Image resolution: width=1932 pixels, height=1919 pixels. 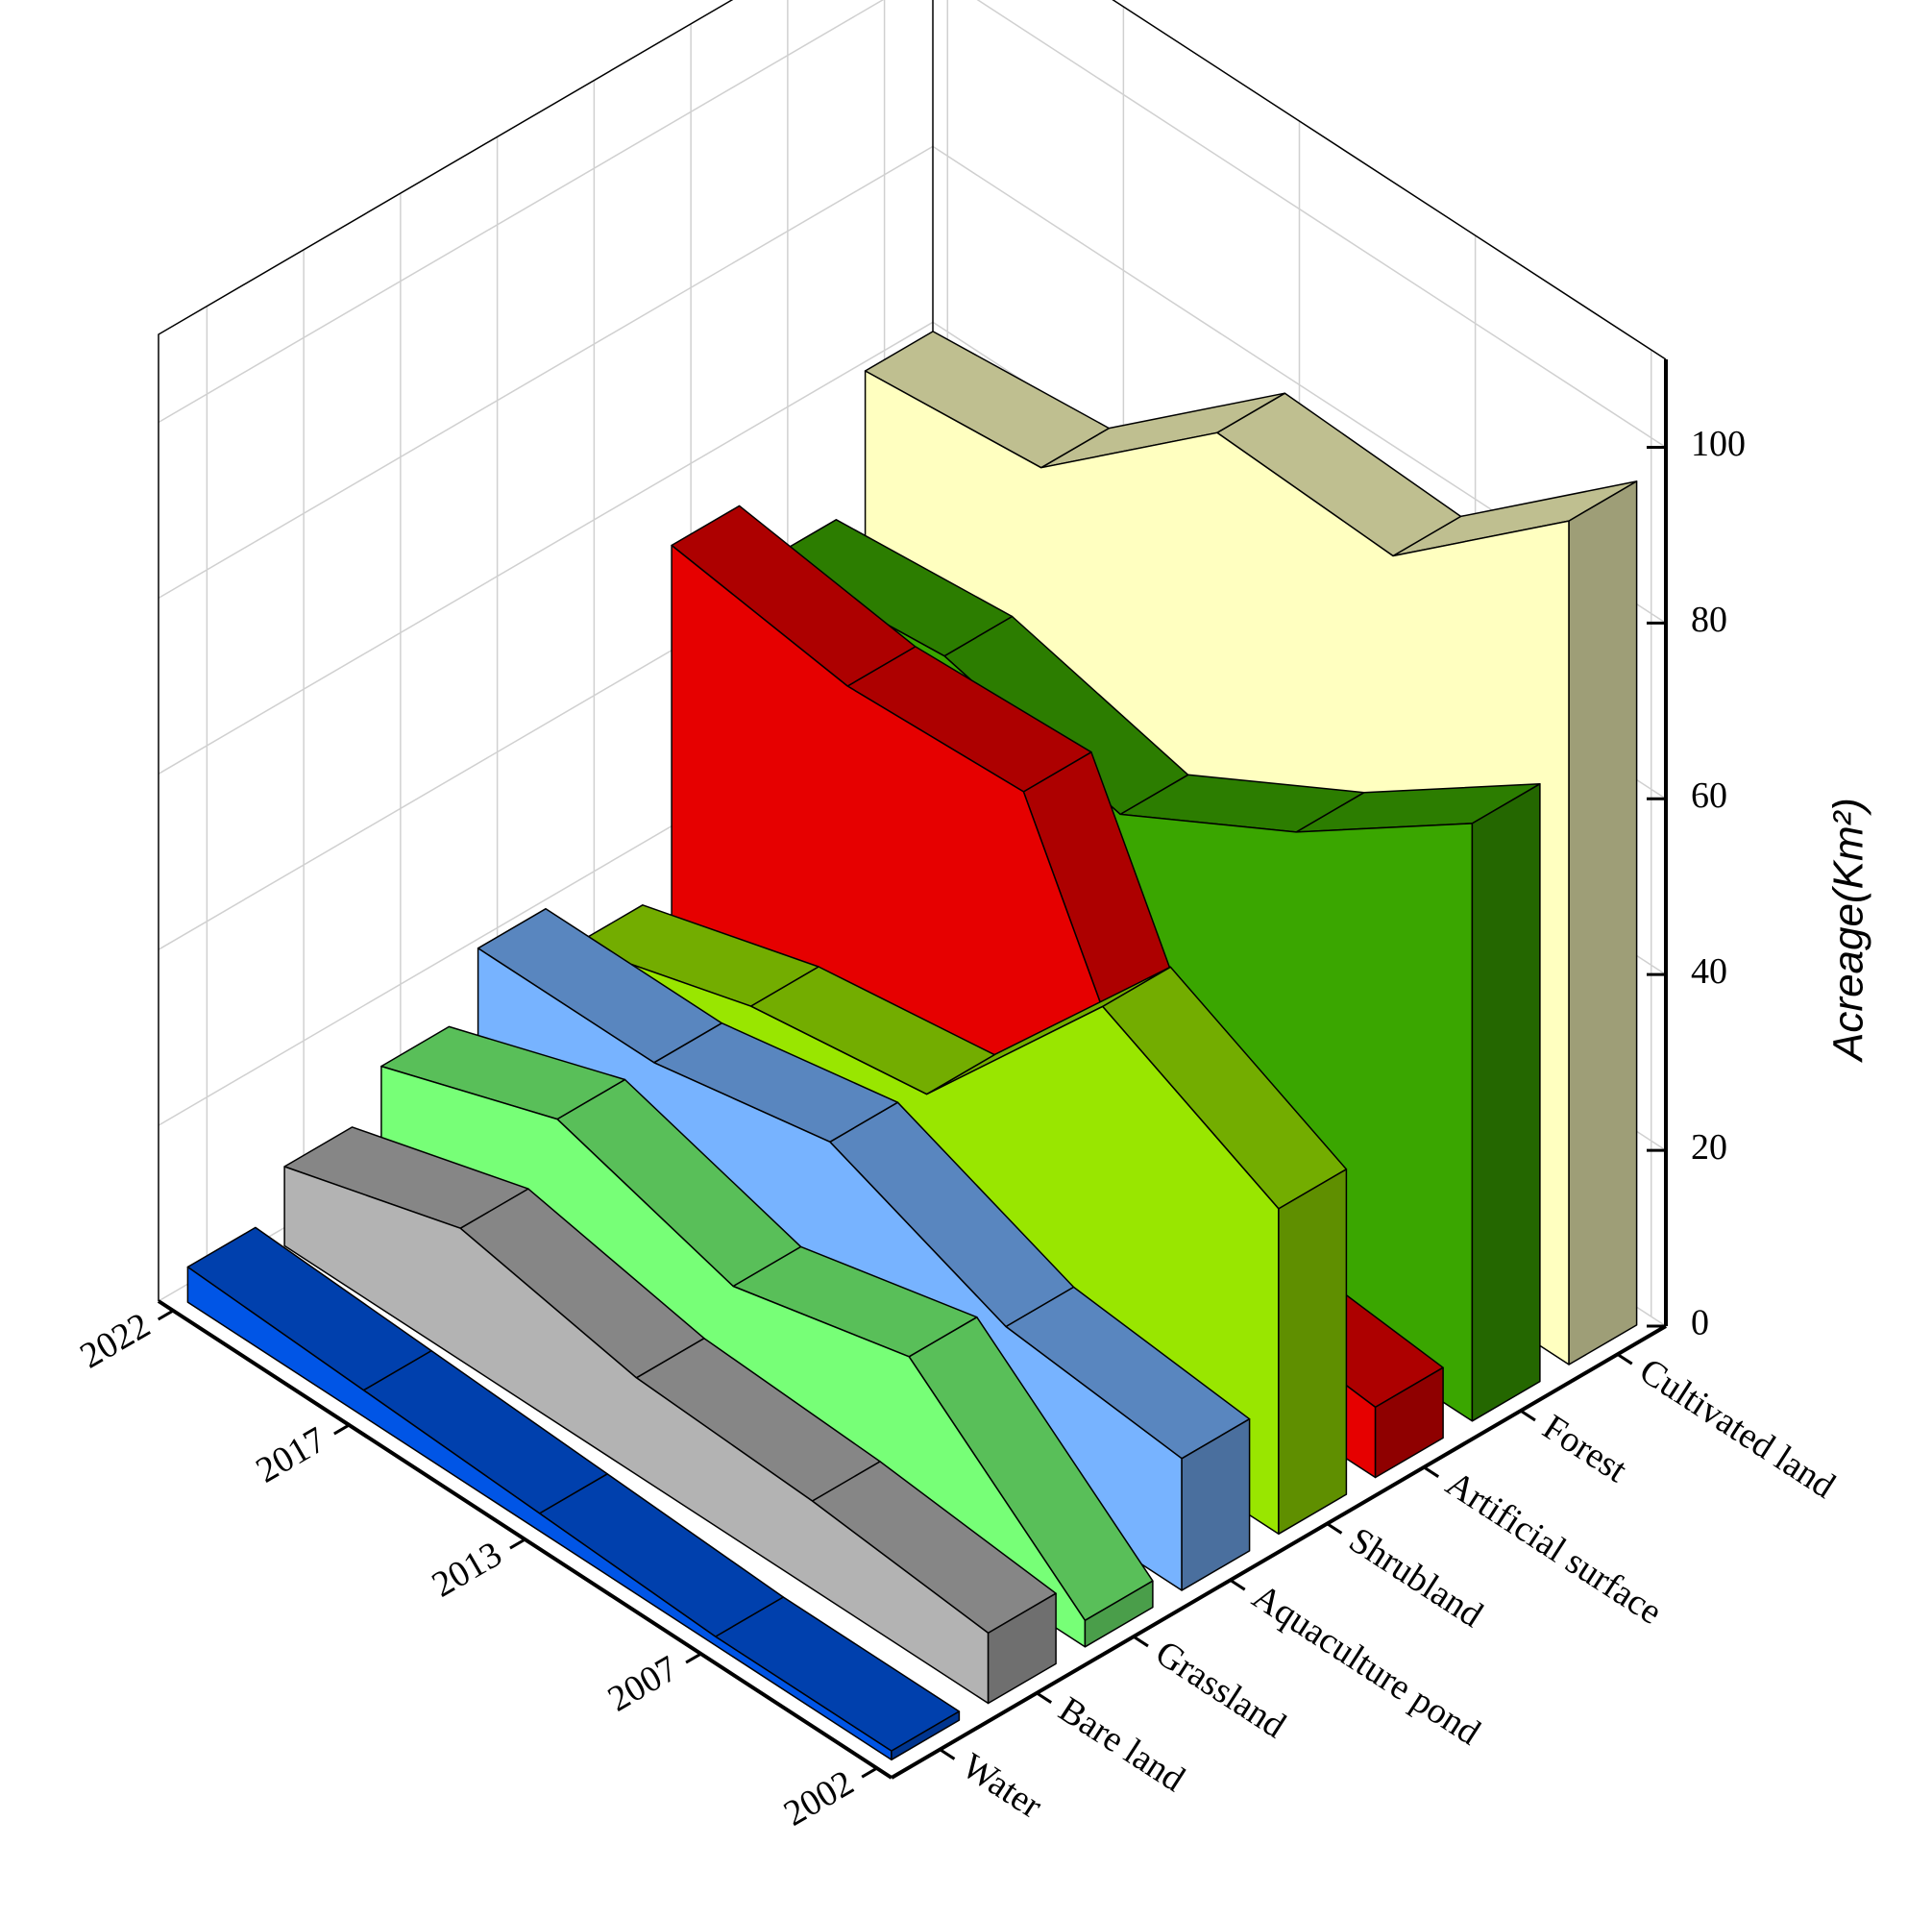 What do you see at coordinates (1700, 1323) in the screenshot?
I see `y-tick-label: 0` at bounding box center [1700, 1323].